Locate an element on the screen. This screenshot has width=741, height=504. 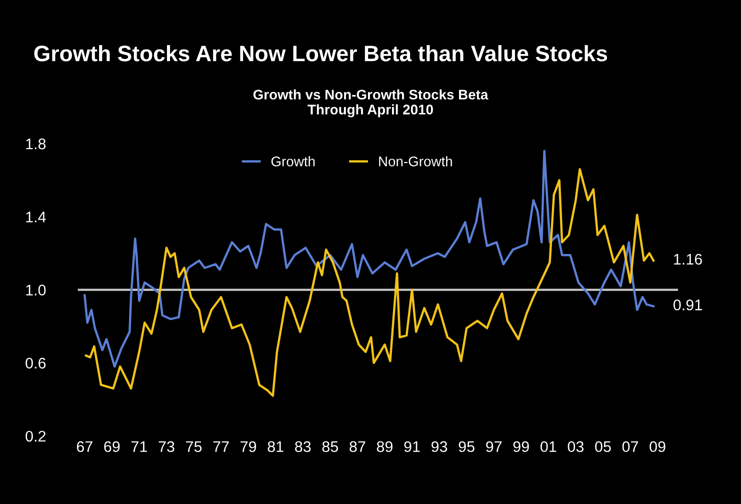
x-tick-label: 71 is located at coordinates (139, 446).